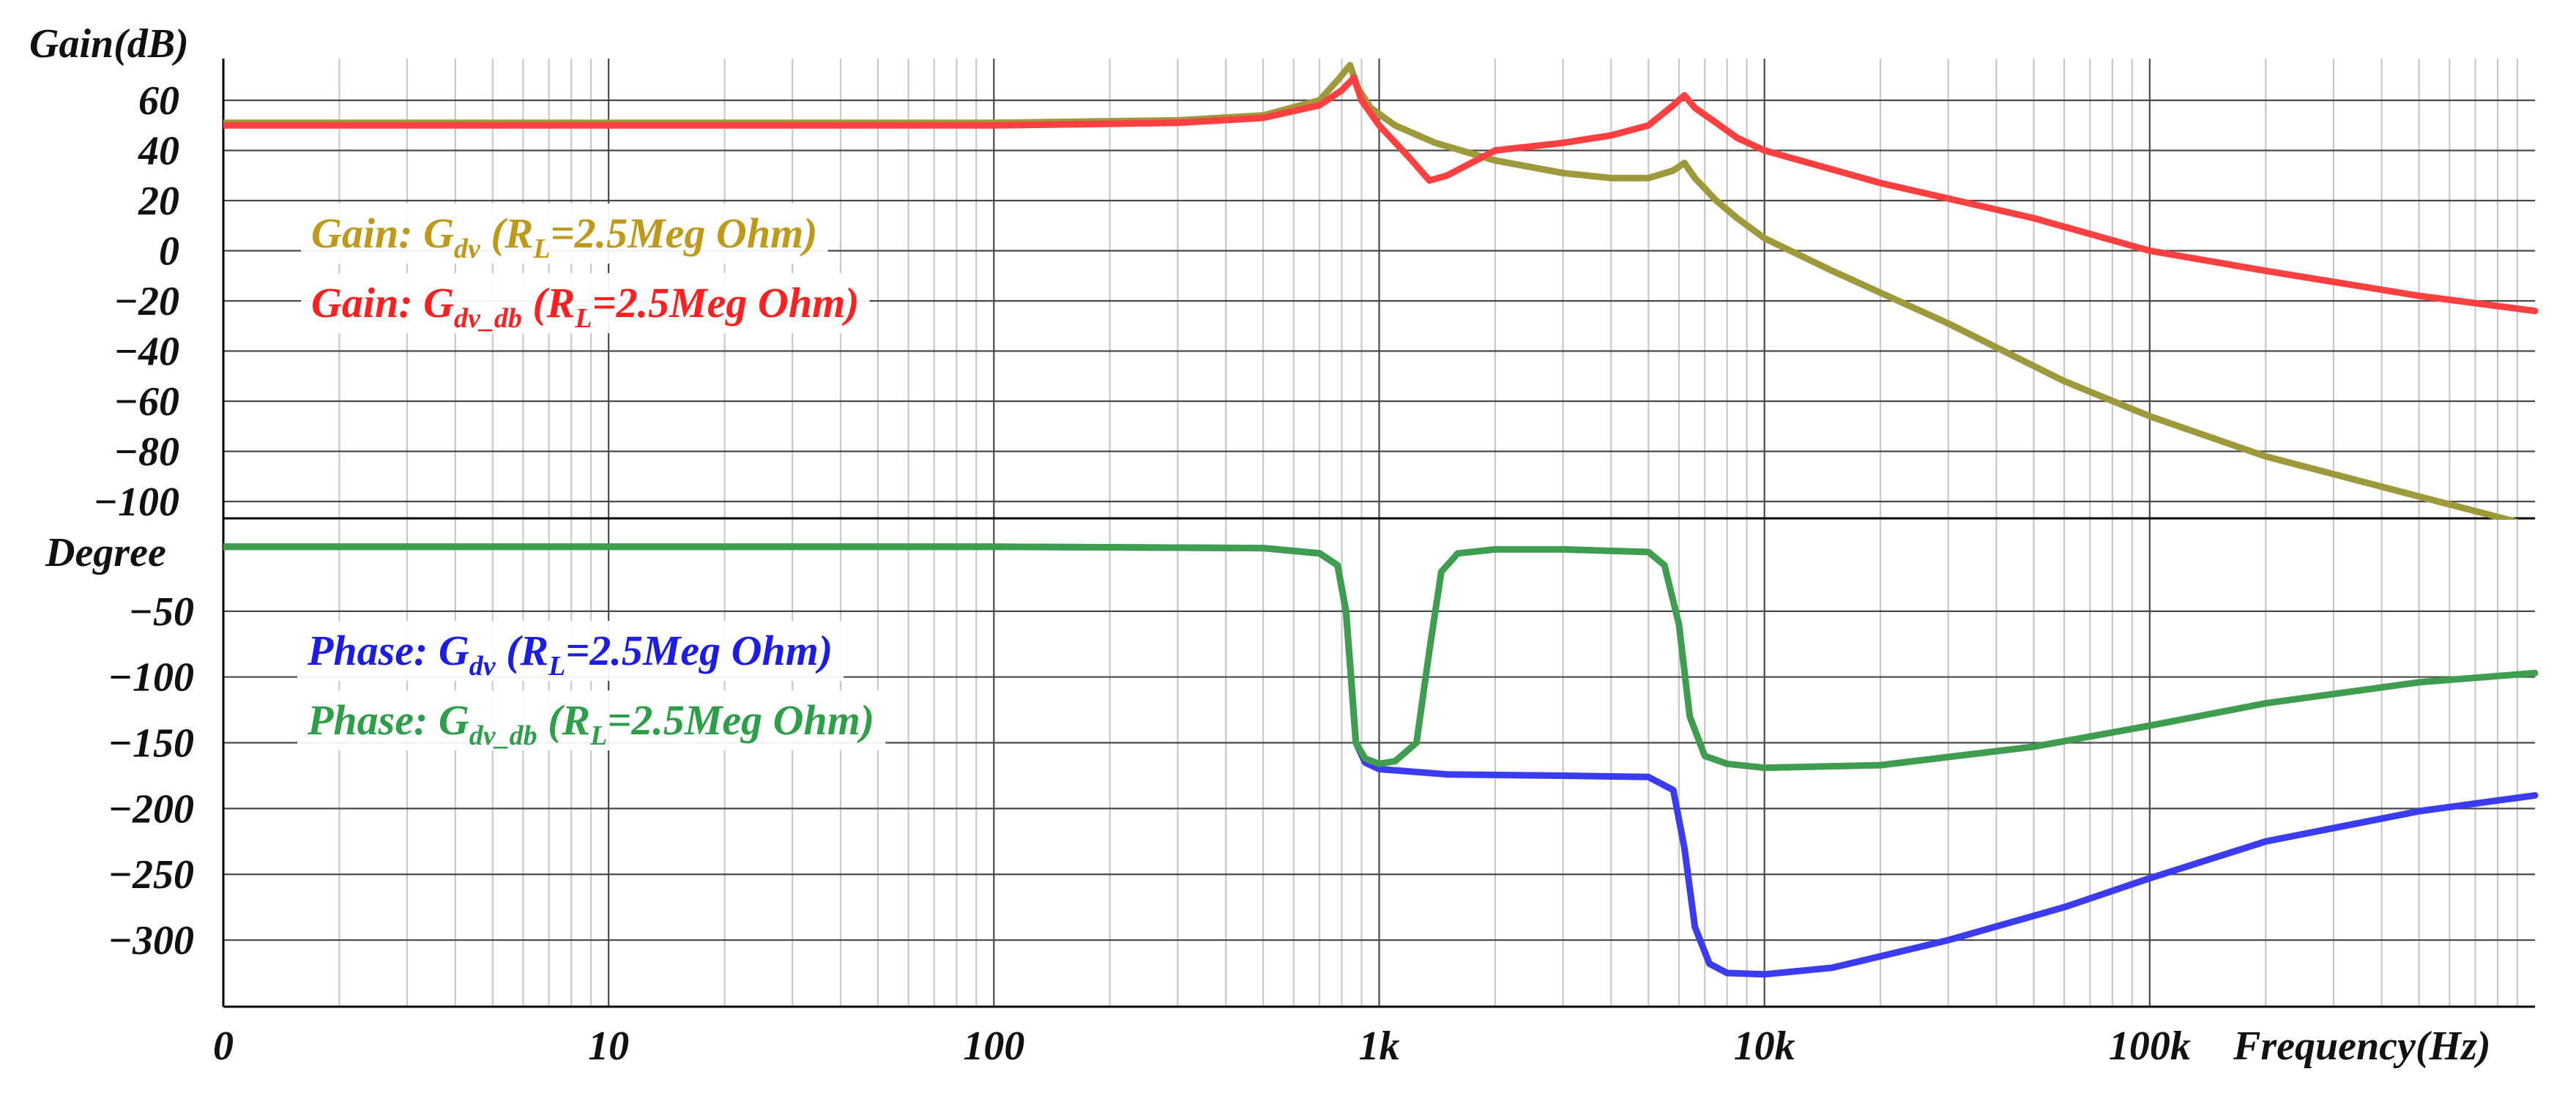 This screenshot has height=1096, width=2576. What do you see at coordinates (158, 151) in the screenshot?
I see `gain-y-tick-label: 40` at bounding box center [158, 151].